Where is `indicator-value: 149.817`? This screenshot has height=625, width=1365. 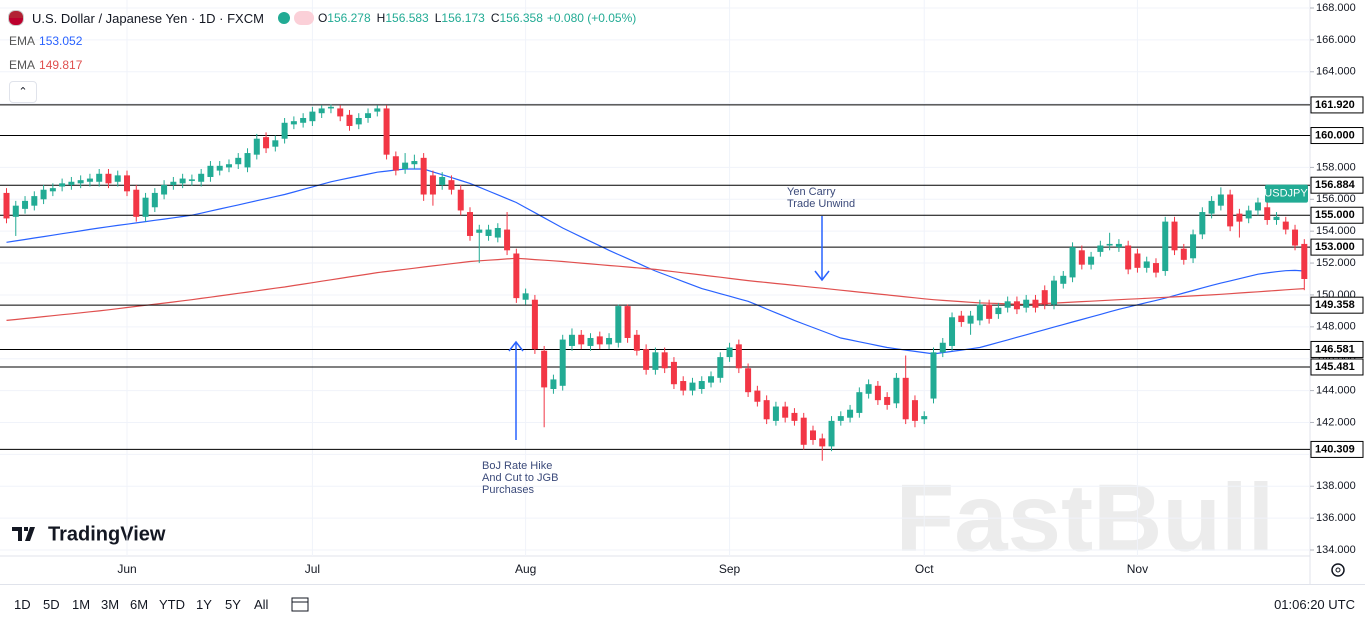 indicator-value: 149.817 is located at coordinates (61, 65).